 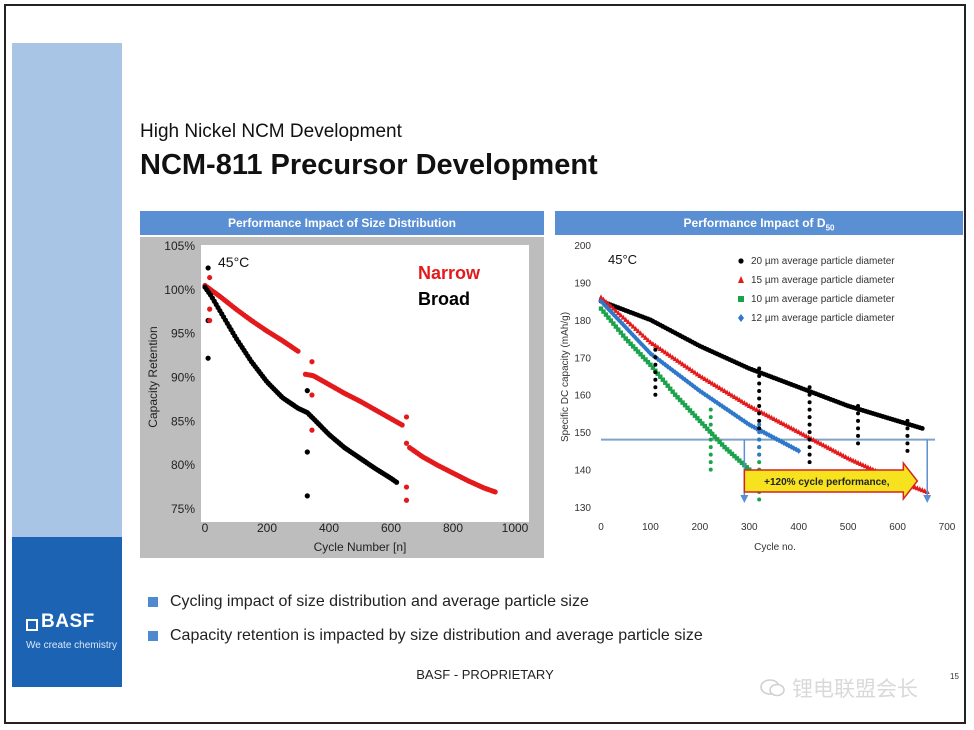 What do you see at coordinates (267, 528) in the screenshot?
I see `x-tick-label: 200` at bounding box center [267, 528].